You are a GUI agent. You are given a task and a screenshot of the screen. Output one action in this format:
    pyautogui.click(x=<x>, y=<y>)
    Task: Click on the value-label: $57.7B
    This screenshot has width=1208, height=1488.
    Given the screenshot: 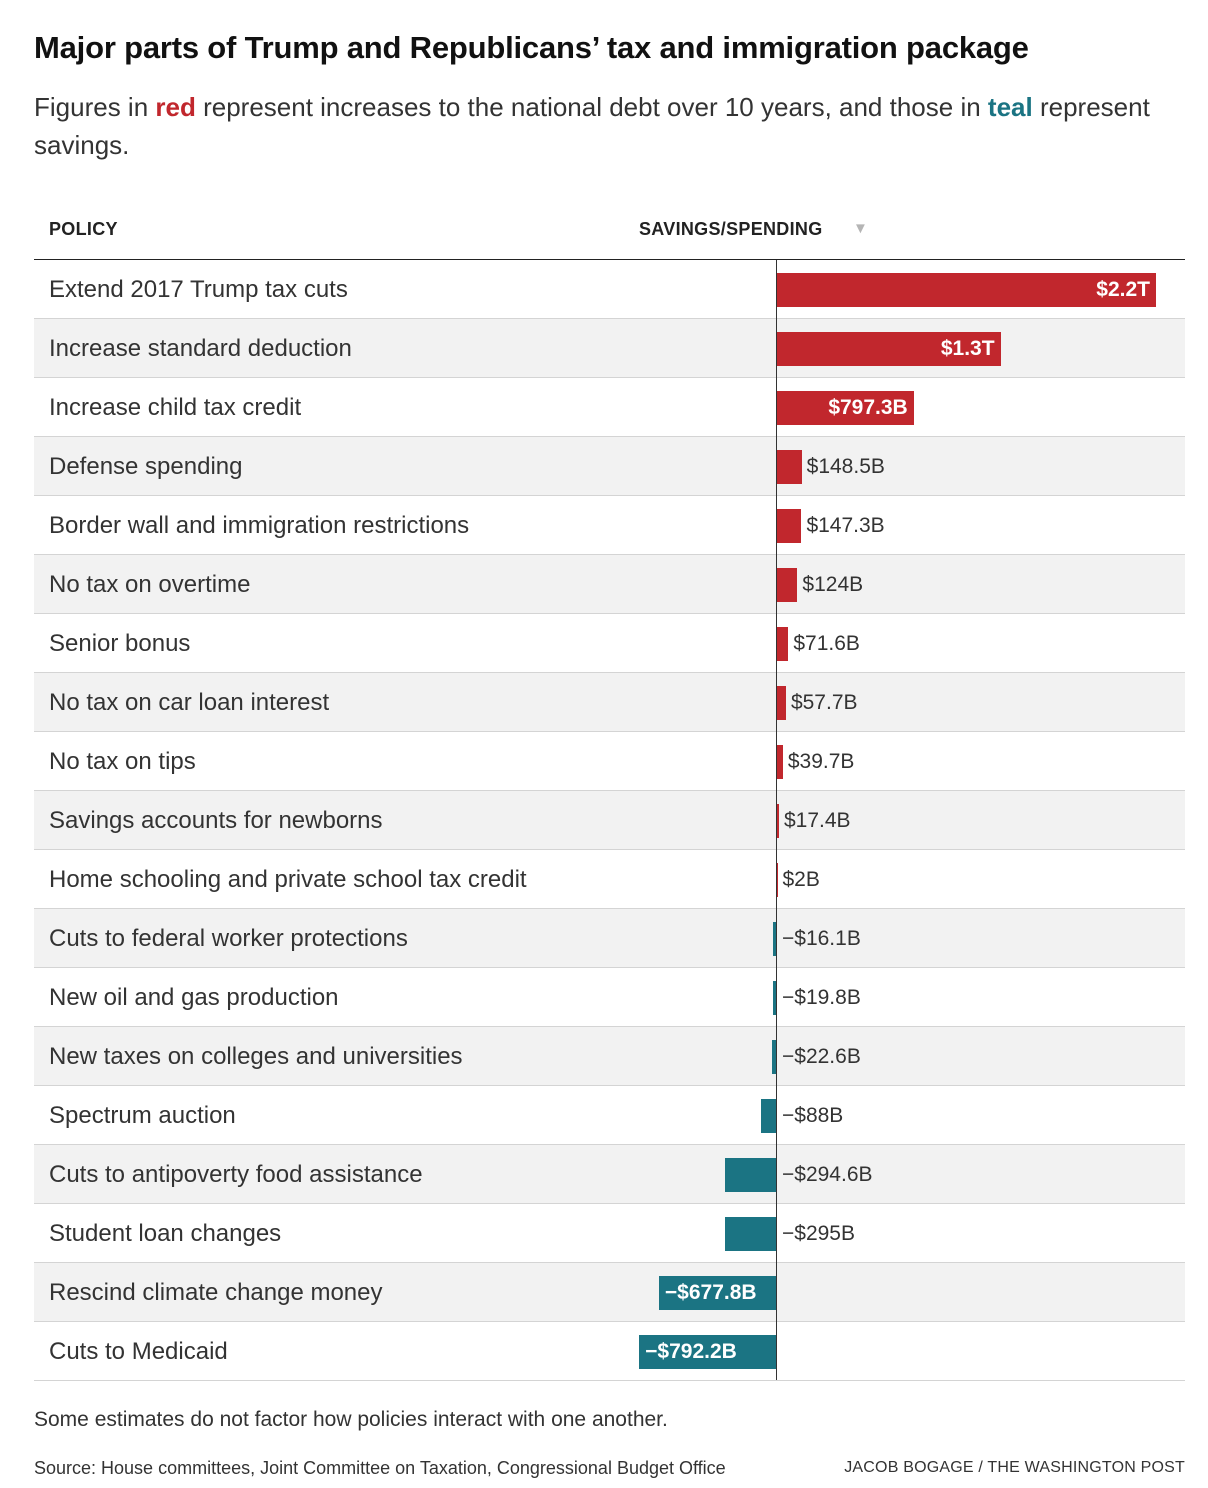 What is the action you would take?
    pyautogui.click(x=824, y=702)
    